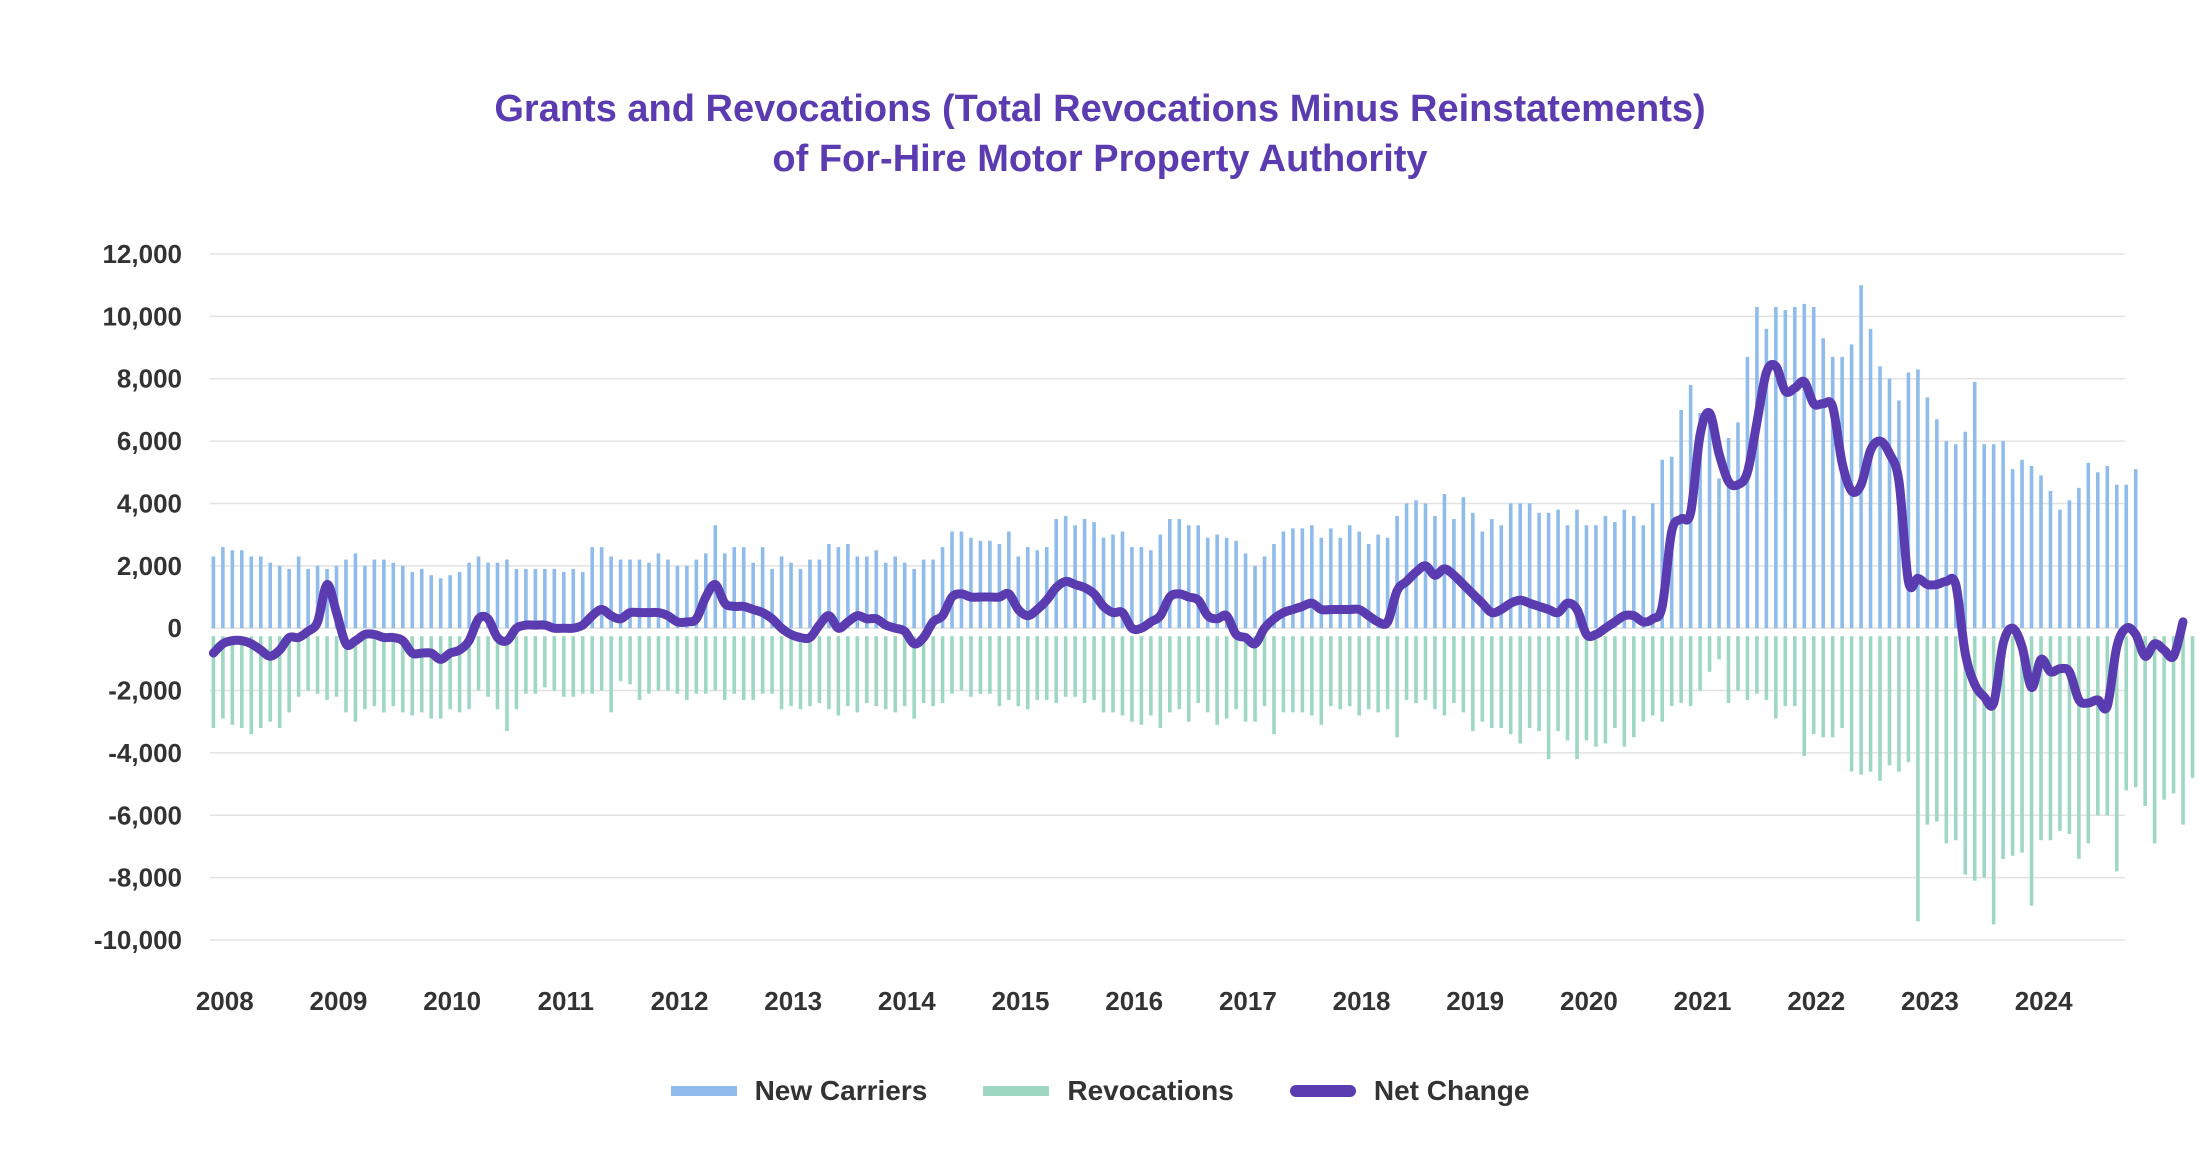 Image resolution: width=2200 pixels, height=1160 pixels. What do you see at coordinates (339, 1001) in the screenshot?
I see `x-tick-label: 2009` at bounding box center [339, 1001].